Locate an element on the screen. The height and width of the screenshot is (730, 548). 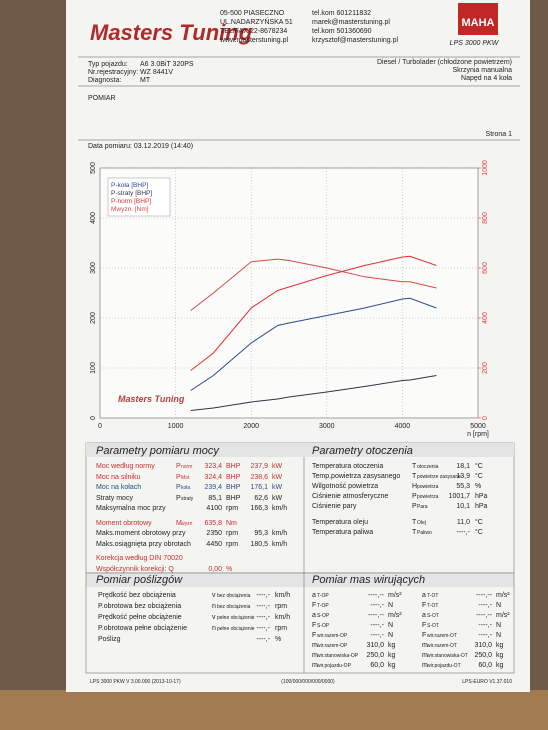
y2-tick-label: 800 is located at coordinates (485, 218).